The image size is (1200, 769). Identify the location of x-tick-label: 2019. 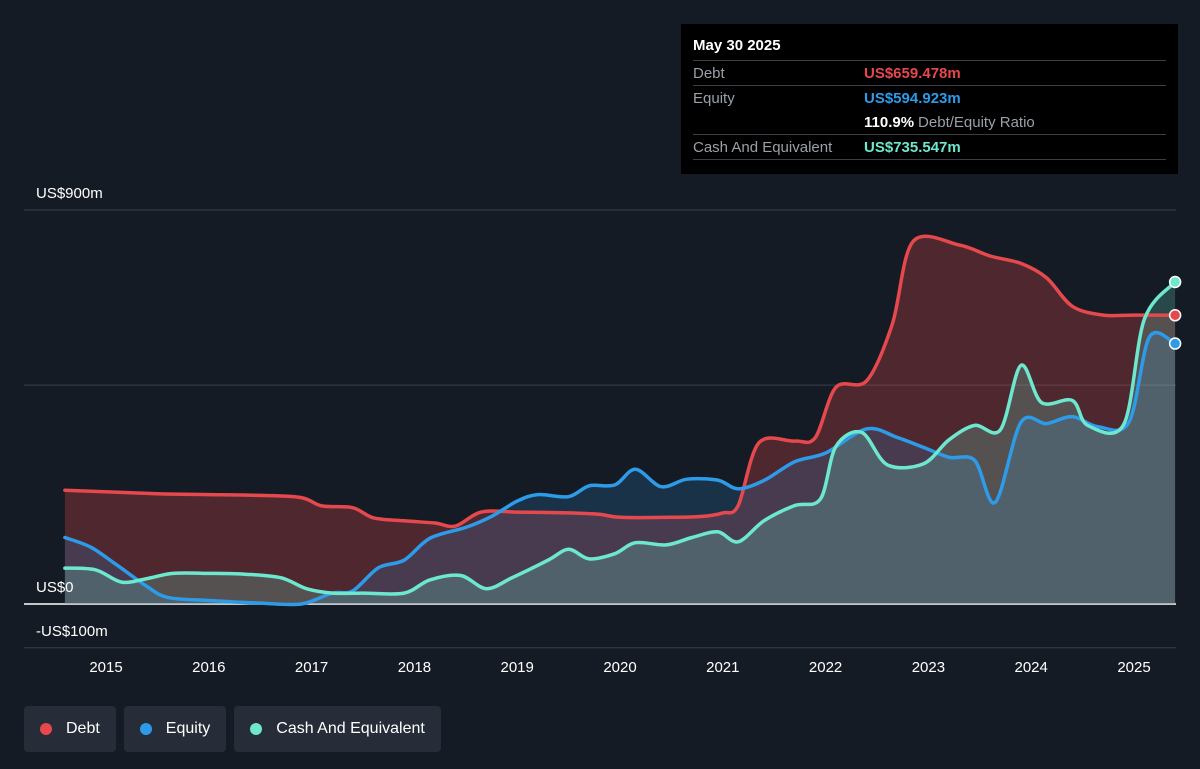
(517, 667).